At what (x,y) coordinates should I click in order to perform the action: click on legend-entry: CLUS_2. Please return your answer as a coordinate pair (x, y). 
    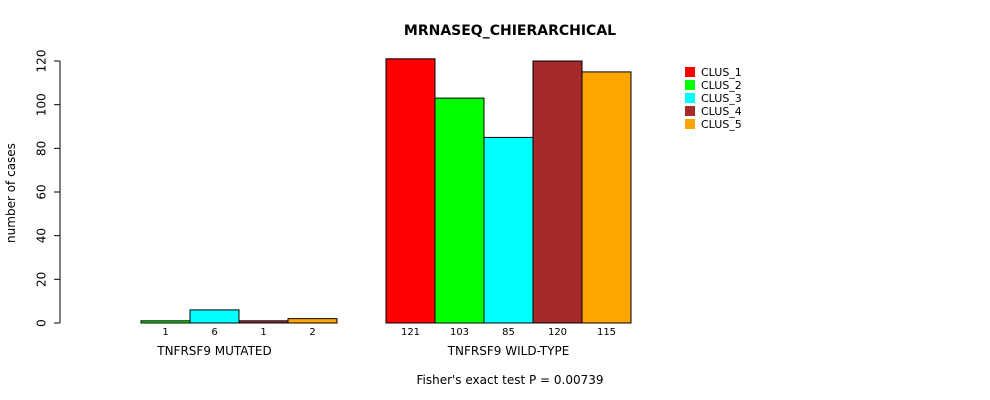
    Looking at the image, I should click on (721, 85).